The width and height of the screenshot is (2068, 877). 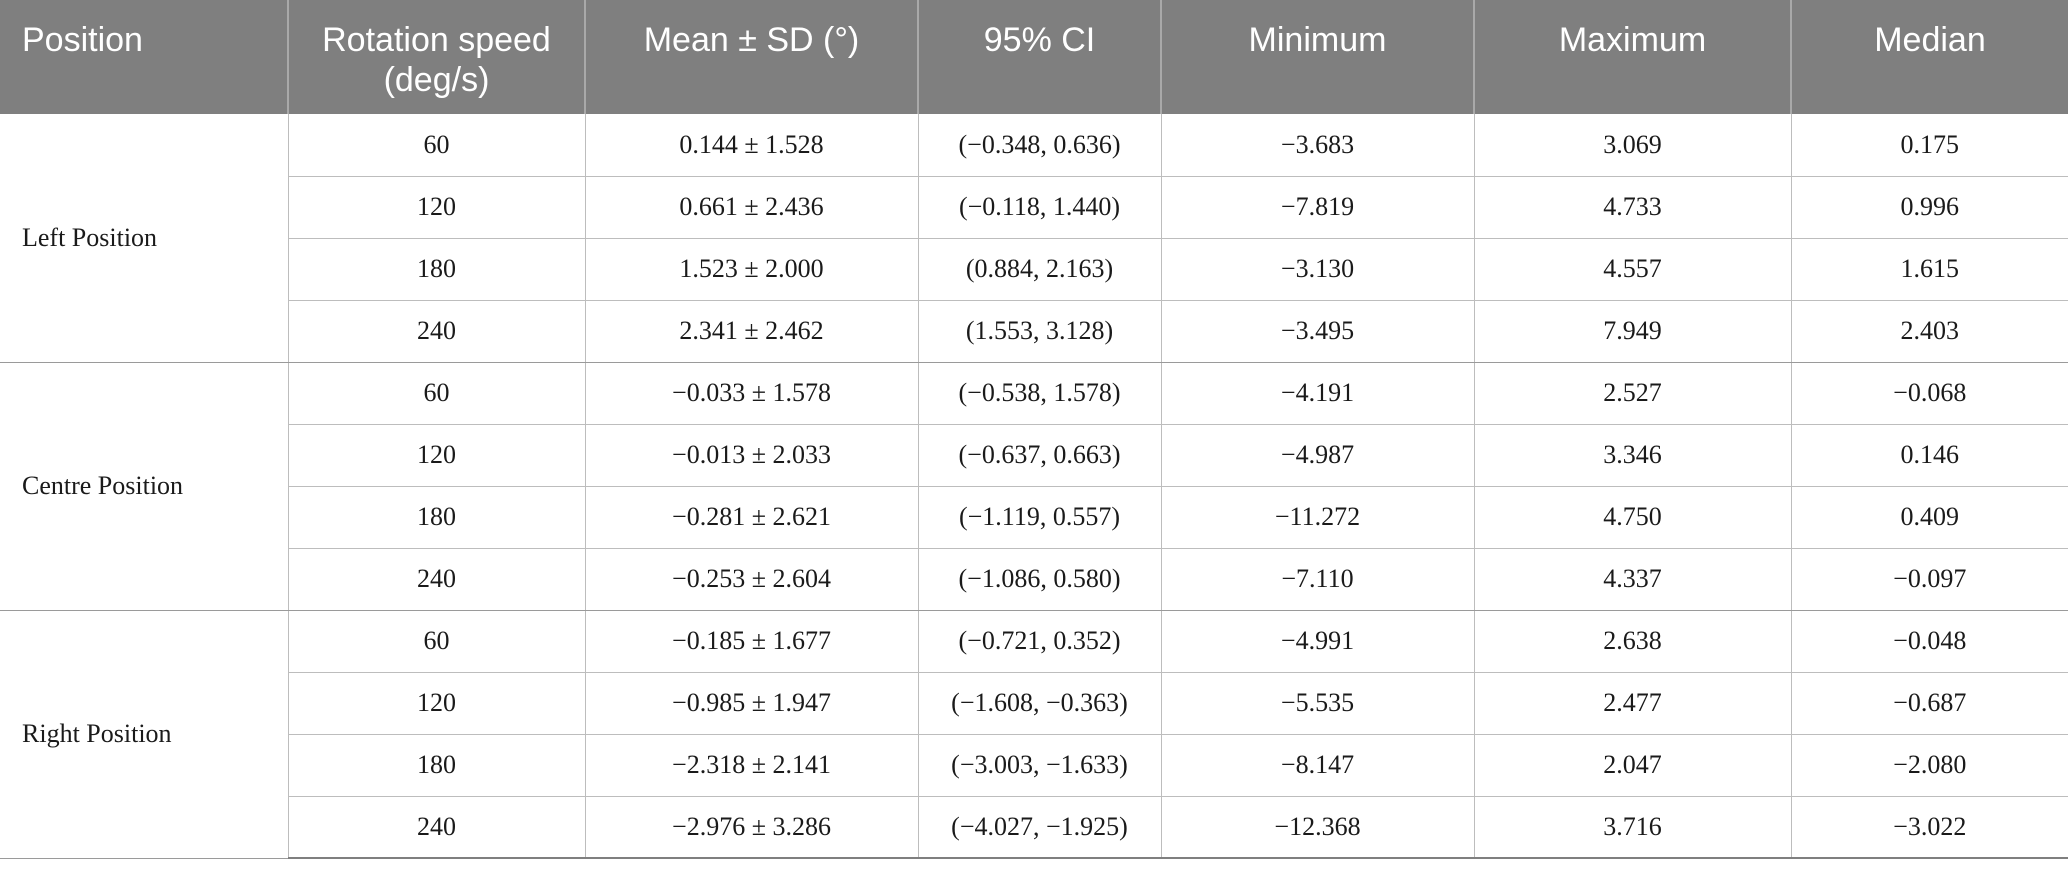 What do you see at coordinates (1929, 331) in the screenshot?
I see `cell-median: 2.403` at bounding box center [1929, 331].